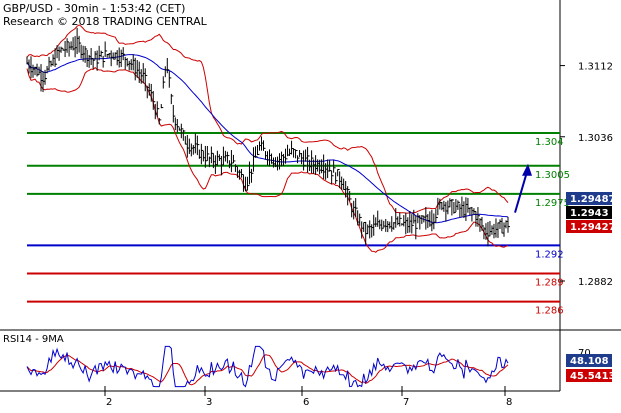 This screenshot has height=413, width=621. I want to click on y-axis-tick-label: 1.3036, so click(595, 138).